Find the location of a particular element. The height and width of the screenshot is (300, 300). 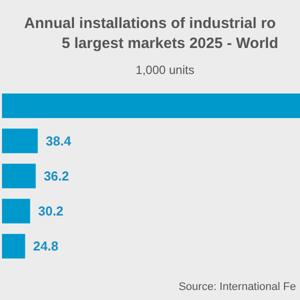

chart-subtitle: 1,000 units is located at coordinates (165, 70).